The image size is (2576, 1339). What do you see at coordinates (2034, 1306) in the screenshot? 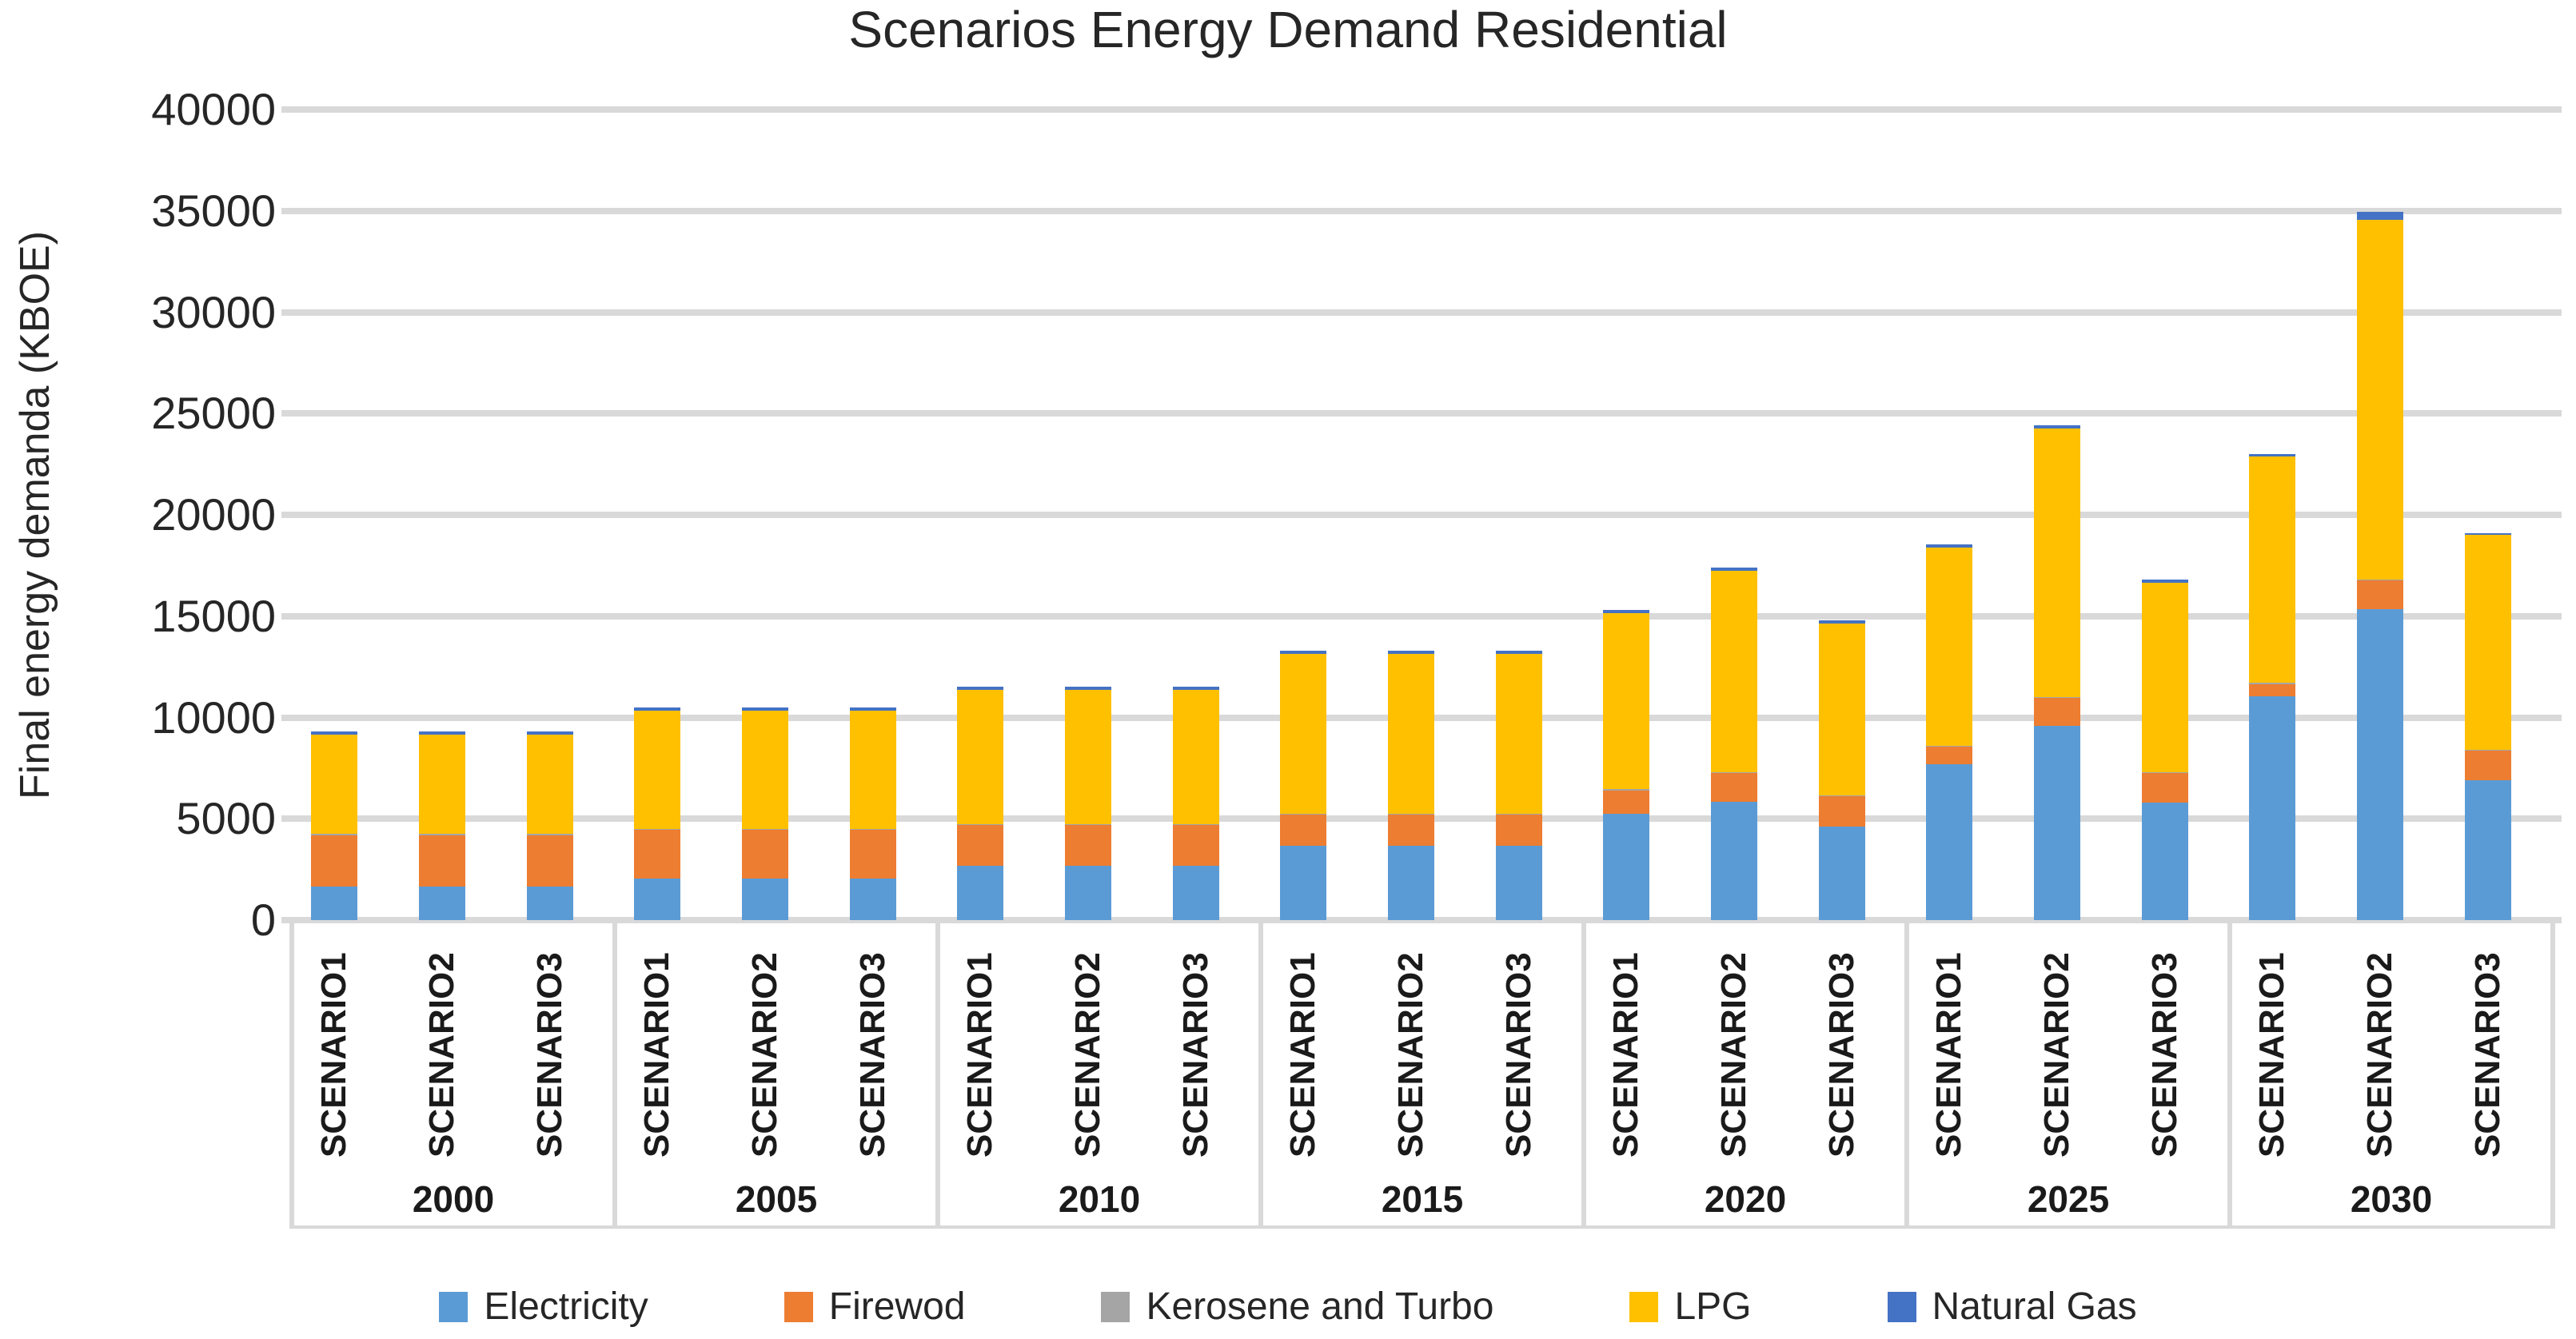
I see `legend-label: Natural Gas` at bounding box center [2034, 1306].